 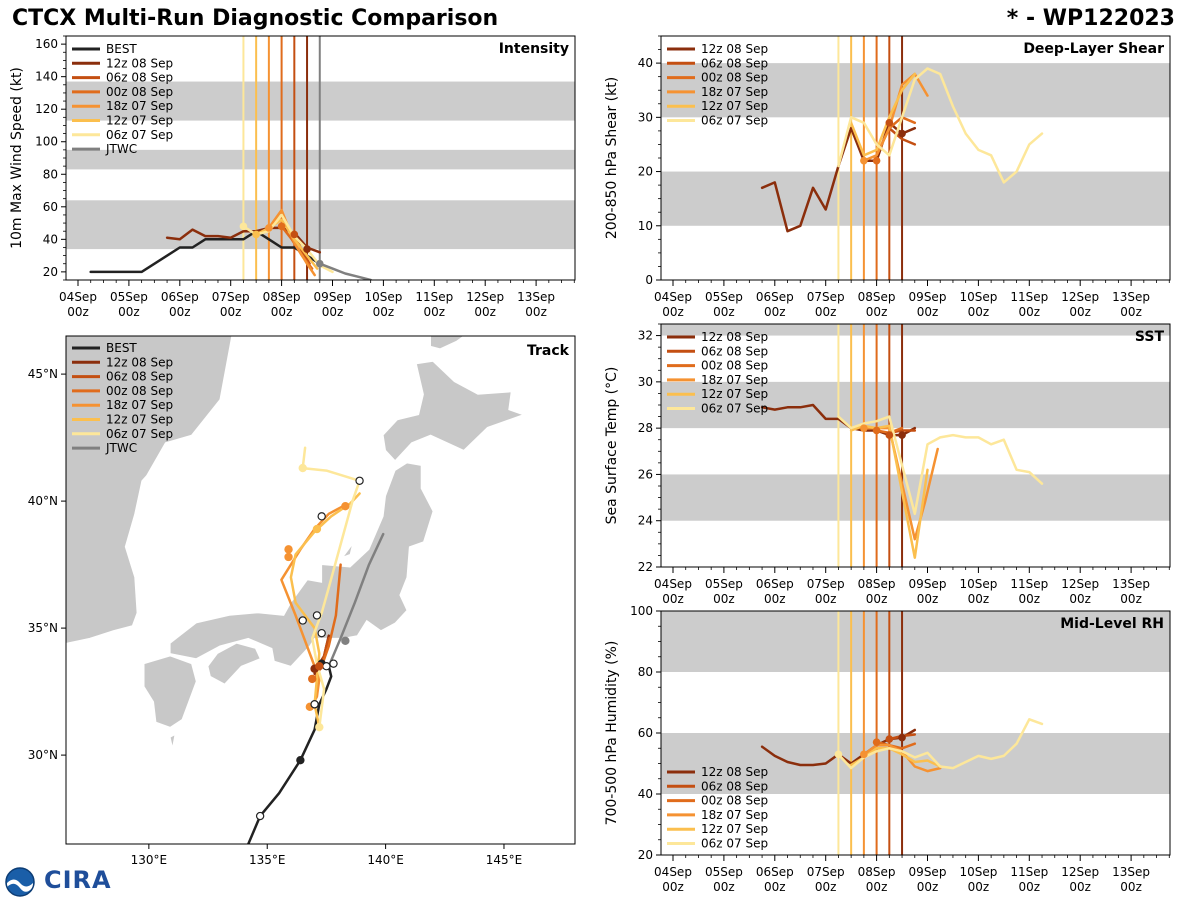 What do you see at coordinates (734, 121) in the screenshot?
I see `legend-label-shear-06z-07-sep: 06z 07 Sep` at bounding box center [734, 121].